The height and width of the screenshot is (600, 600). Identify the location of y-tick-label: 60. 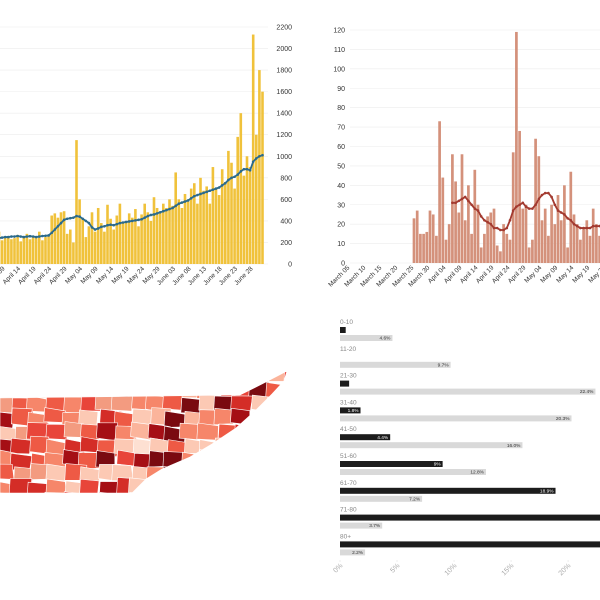
(341, 147).